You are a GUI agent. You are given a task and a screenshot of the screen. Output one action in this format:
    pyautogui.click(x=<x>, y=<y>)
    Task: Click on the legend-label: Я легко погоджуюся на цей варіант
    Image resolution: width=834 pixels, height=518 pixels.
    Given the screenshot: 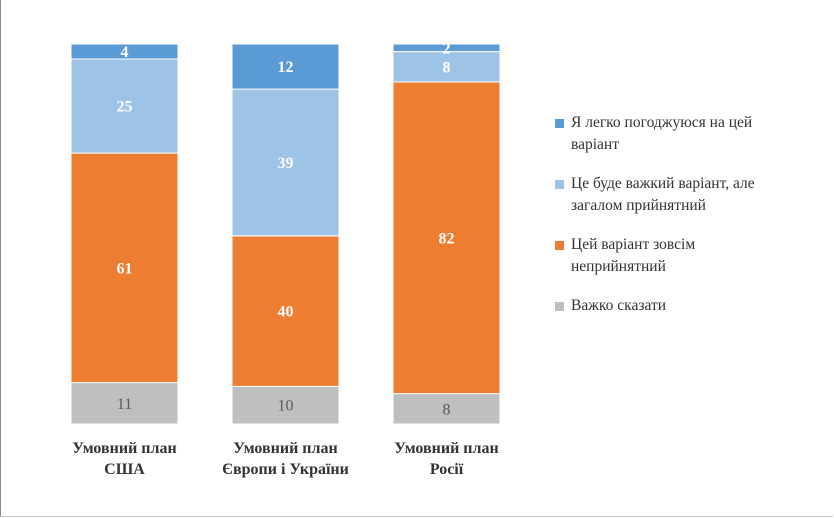 What is the action you would take?
    pyautogui.click(x=662, y=133)
    